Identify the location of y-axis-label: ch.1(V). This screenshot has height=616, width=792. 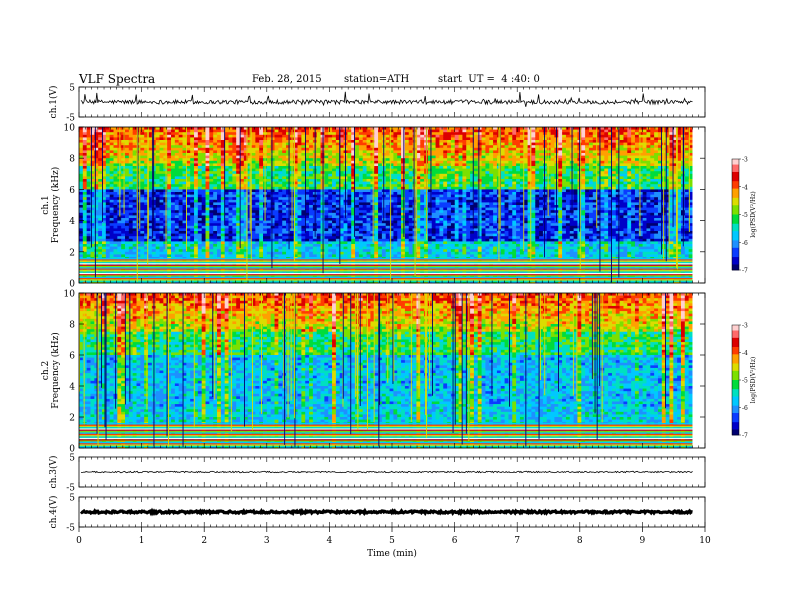
(53, 102).